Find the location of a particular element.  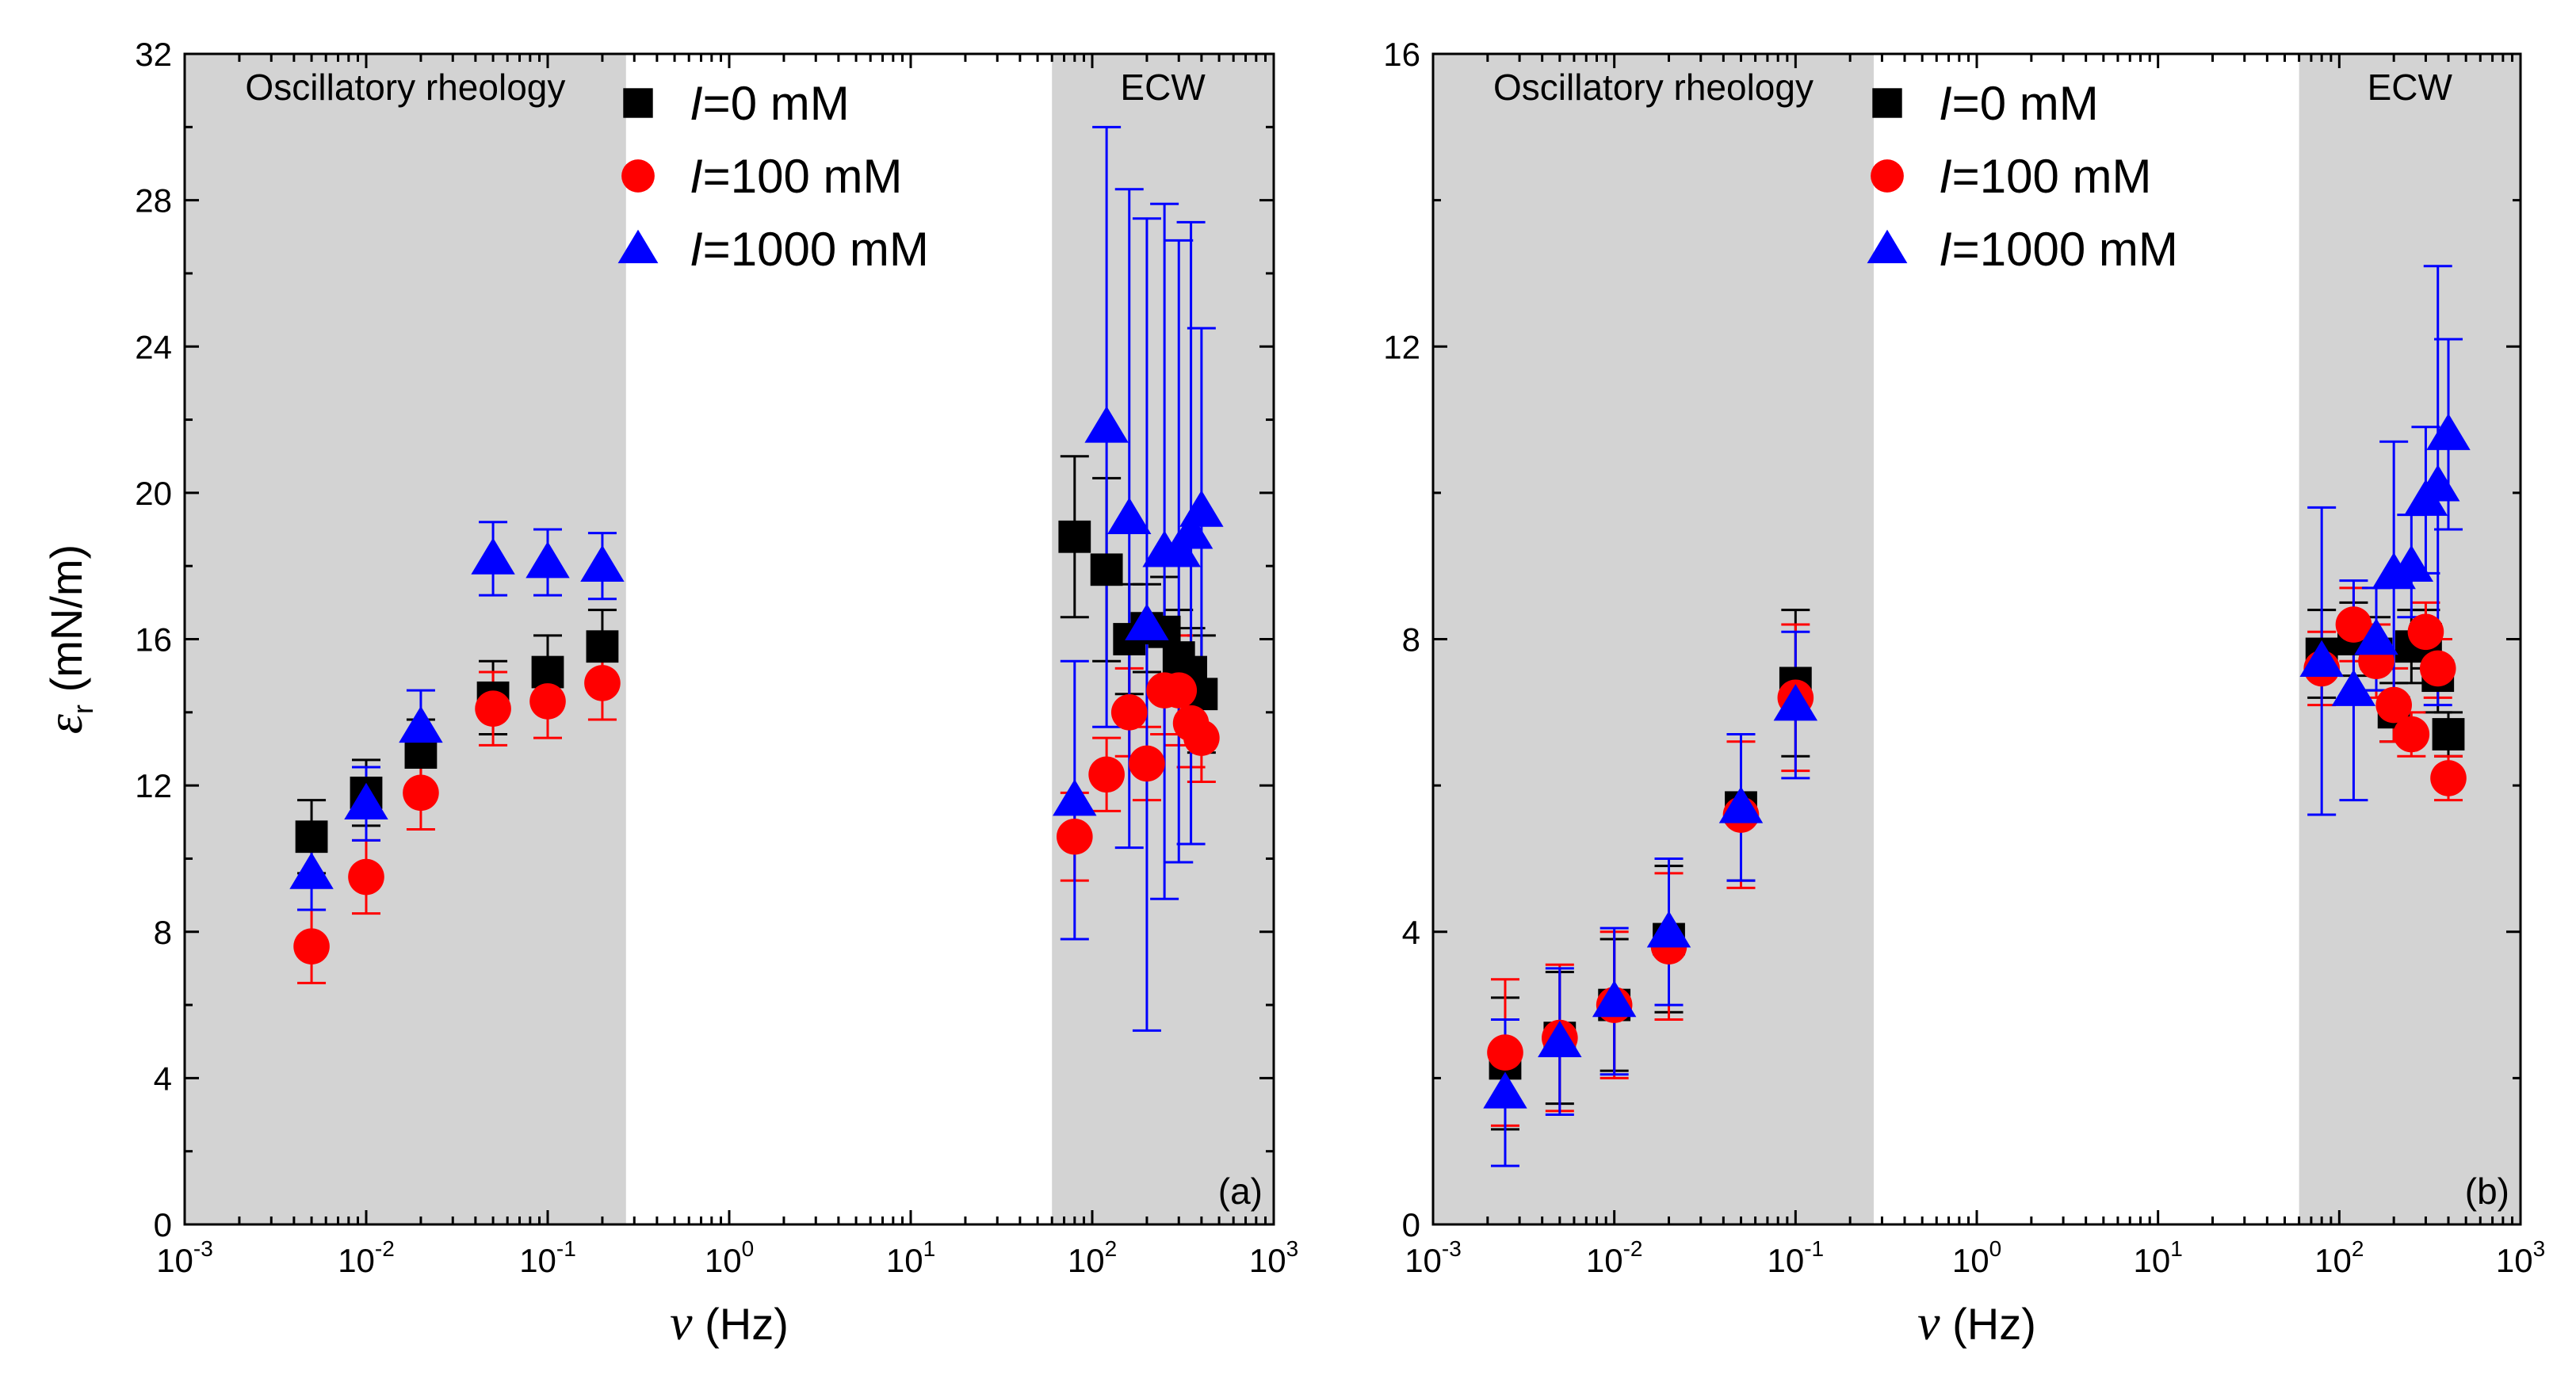

y-tick-label: 20 is located at coordinates (153, 493).